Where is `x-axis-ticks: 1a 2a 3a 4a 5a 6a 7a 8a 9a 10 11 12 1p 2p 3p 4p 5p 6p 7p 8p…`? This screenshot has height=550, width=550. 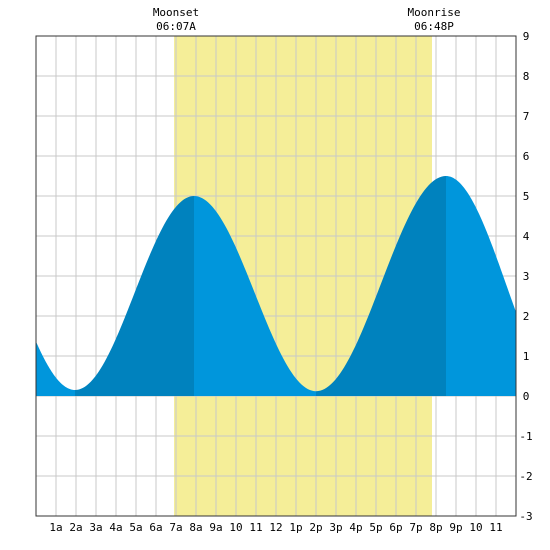 x-axis-ticks: 1a 2a 3a 4a 5a 6a 7a 8a 9a 10 11 12 1p 2p 3p 4p 5p 6p 7p 8p… is located at coordinates (275, 527).